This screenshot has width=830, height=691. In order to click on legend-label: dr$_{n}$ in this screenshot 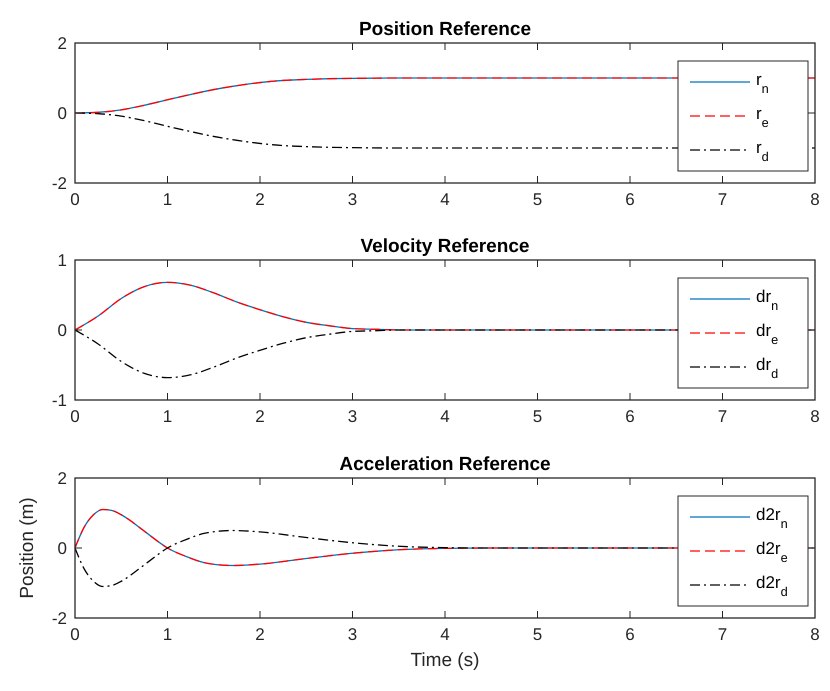, I will do `click(767, 299)`.